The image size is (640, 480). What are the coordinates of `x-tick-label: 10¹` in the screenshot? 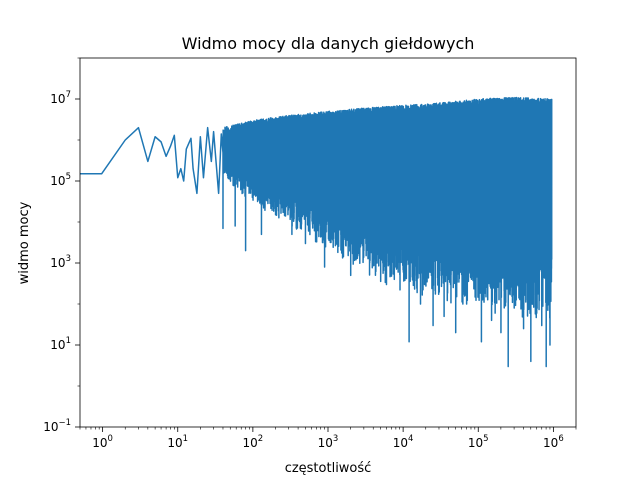 It's located at (177, 442).